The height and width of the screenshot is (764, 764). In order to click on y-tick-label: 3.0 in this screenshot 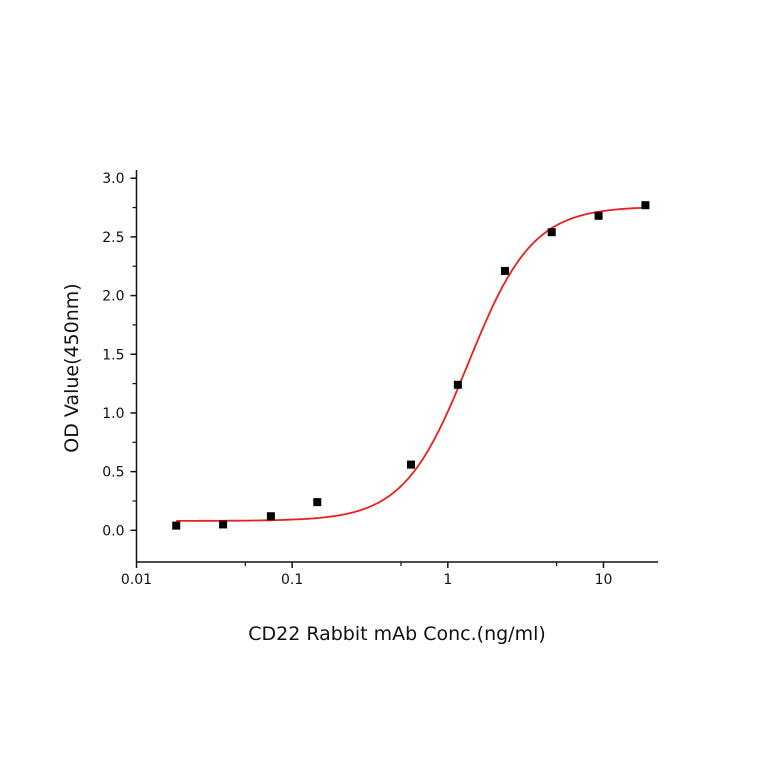, I will do `click(113, 179)`.